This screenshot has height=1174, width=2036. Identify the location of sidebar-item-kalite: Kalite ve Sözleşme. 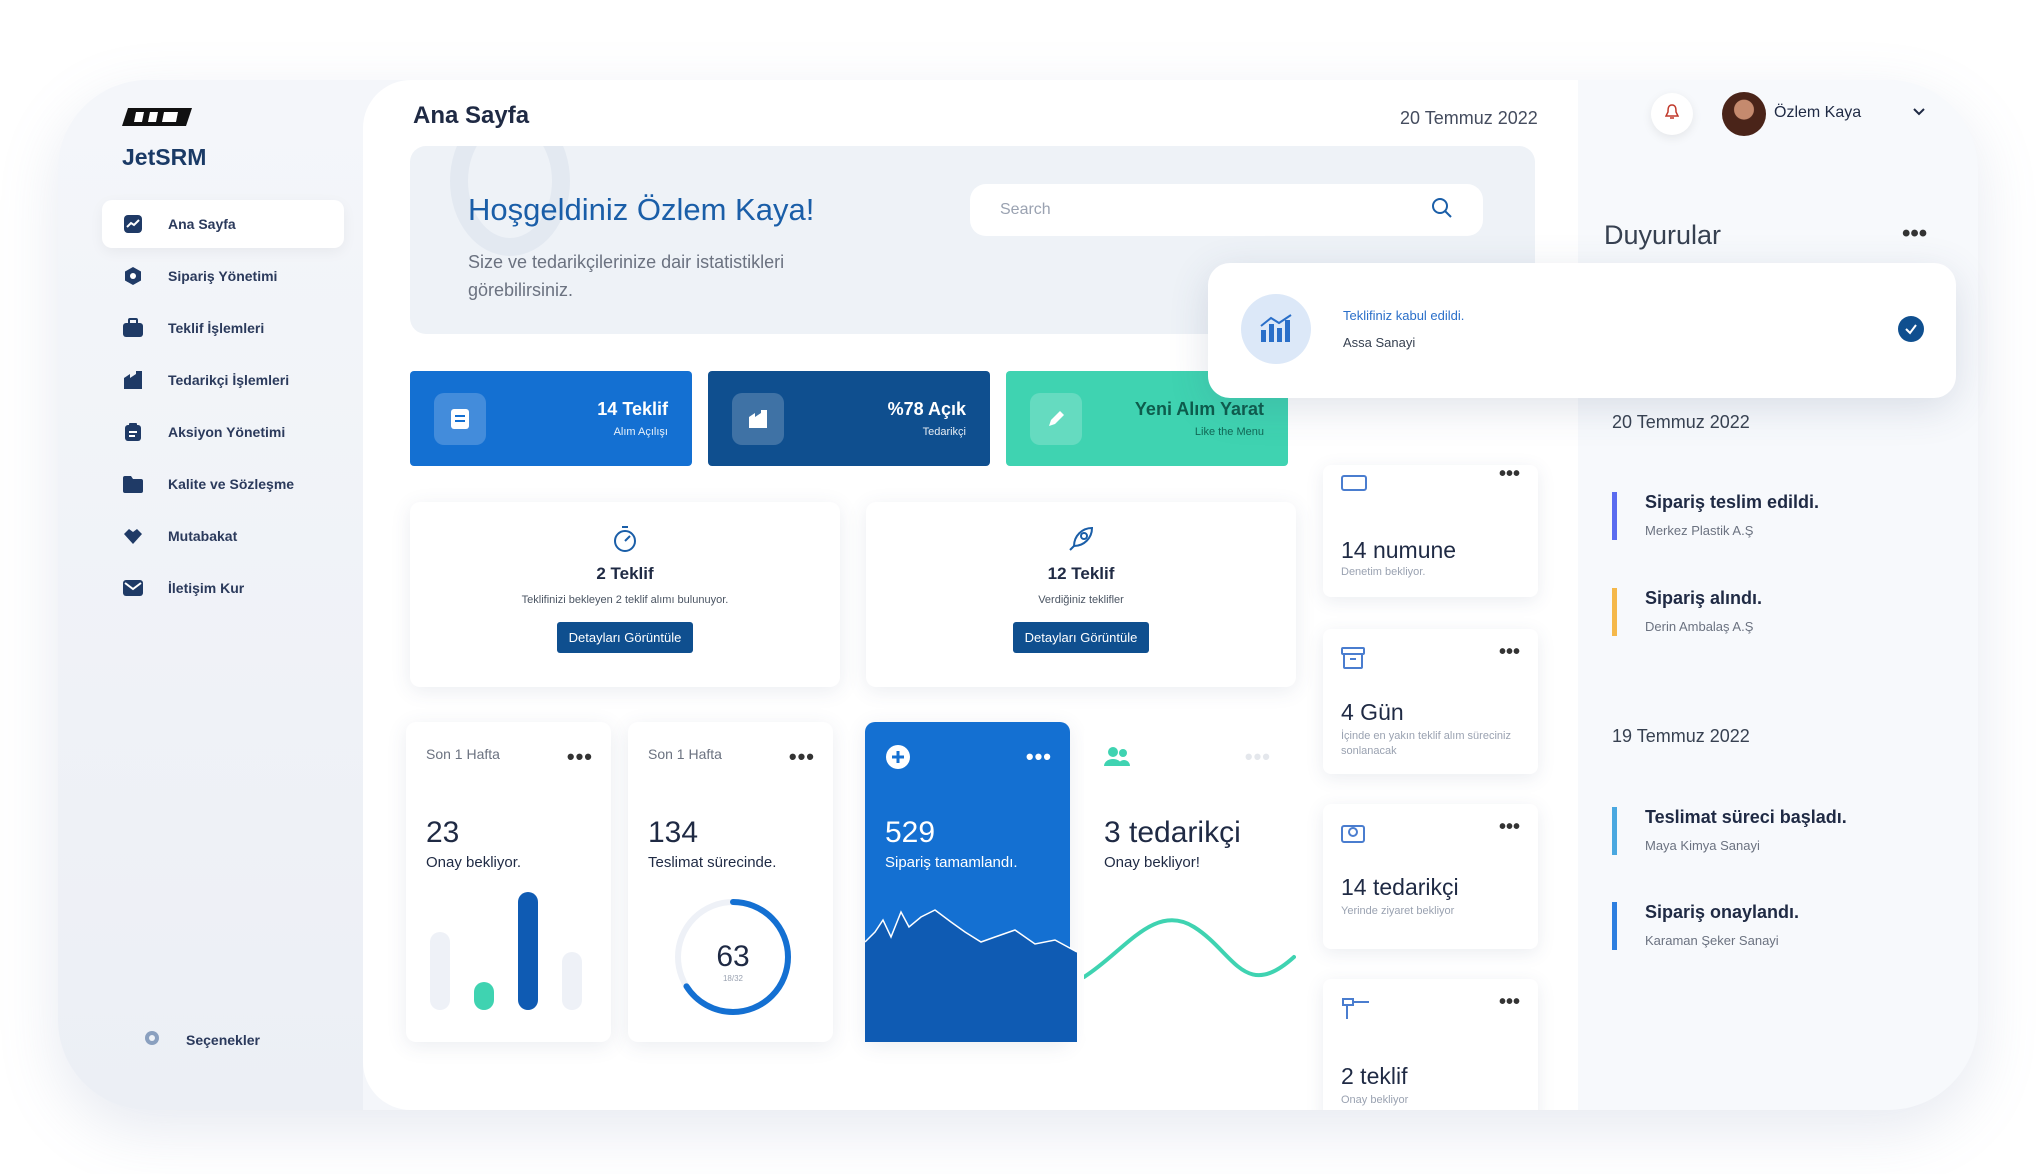
(223, 484).